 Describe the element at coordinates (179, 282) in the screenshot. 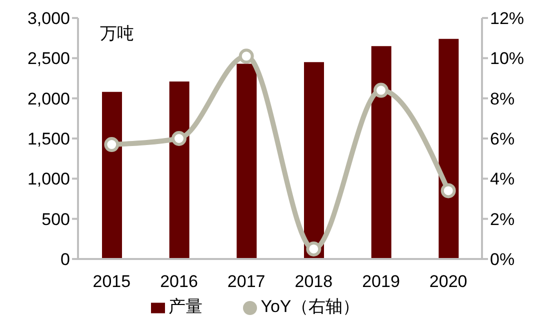

I see `x-tick-label: 2016` at that location.